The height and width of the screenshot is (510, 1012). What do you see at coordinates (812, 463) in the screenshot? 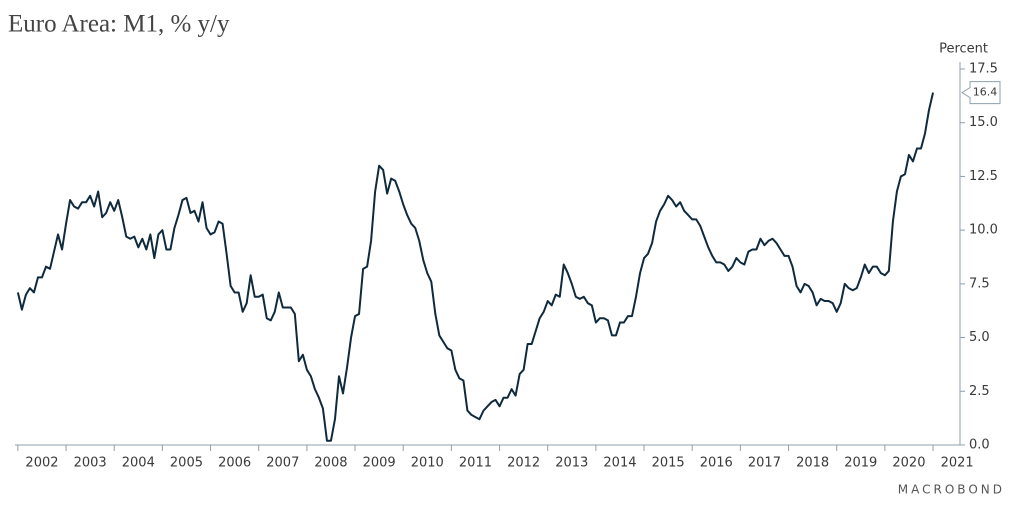
I see `x-tick-label: 2018` at bounding box center [812, 463].